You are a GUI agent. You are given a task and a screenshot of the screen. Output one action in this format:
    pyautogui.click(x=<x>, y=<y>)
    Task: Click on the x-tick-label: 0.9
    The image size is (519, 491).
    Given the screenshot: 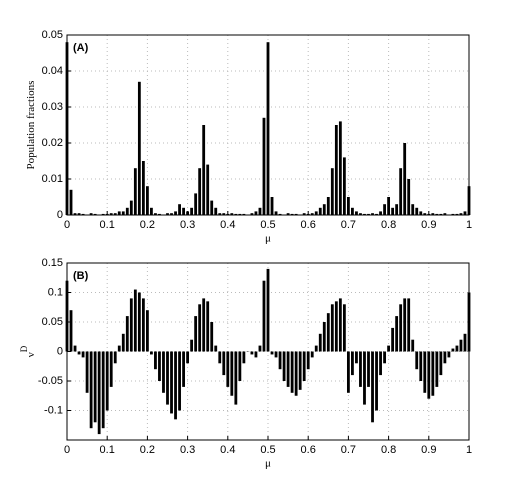 What is the action you would take?
    pyautogui.click(x=428, y=450)
    